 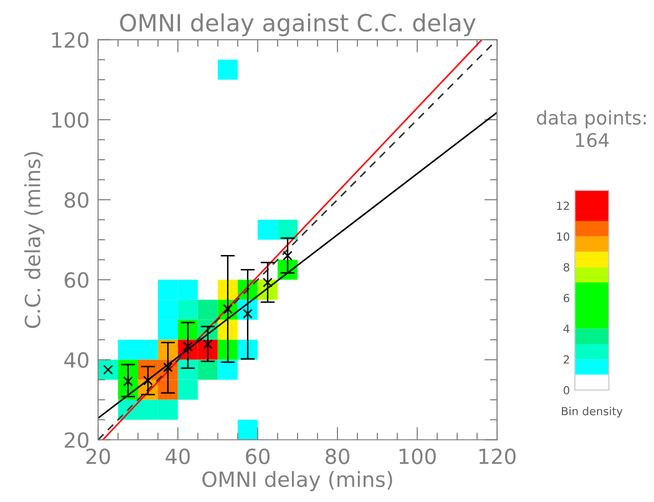 I want to click on color-bar-label: 6, so click(x=567, y=298).